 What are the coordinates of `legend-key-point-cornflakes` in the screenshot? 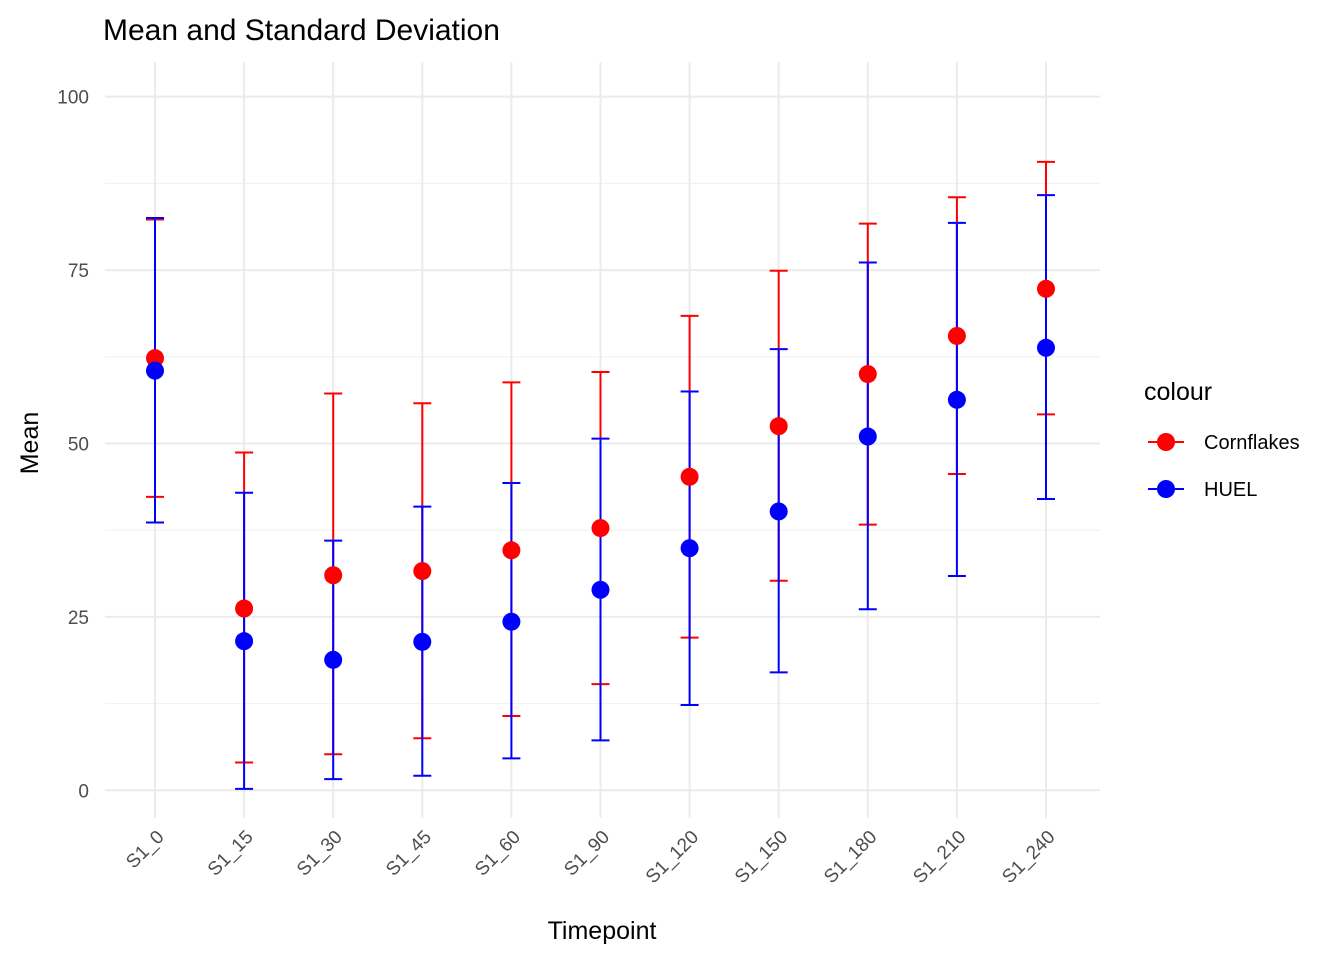 It's located at (1166, 442).